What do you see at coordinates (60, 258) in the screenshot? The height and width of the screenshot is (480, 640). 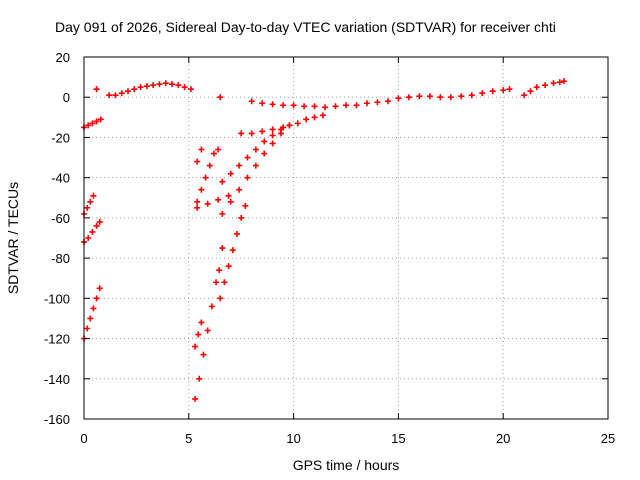 I see `y-tick-label: -80` at bounding box center [60, 258].